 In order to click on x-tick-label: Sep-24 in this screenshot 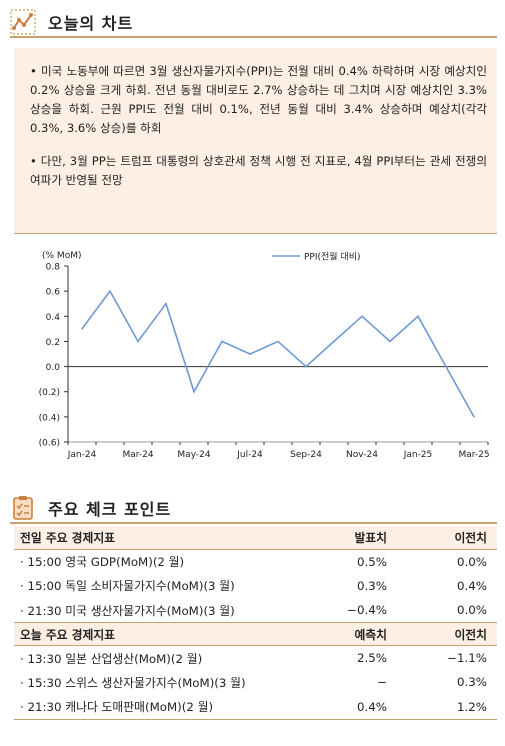, I will do `click(306, 455)`.